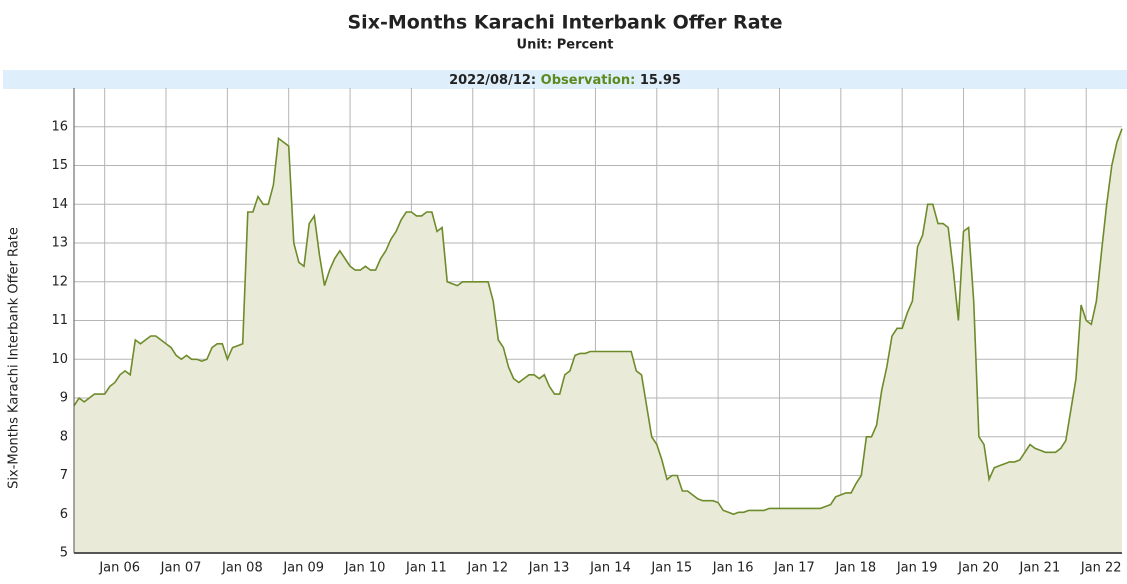  Describe the element at coordinates (492, 80) in the screenshot. I see `obs-date: 2022/08/12:` at that location.